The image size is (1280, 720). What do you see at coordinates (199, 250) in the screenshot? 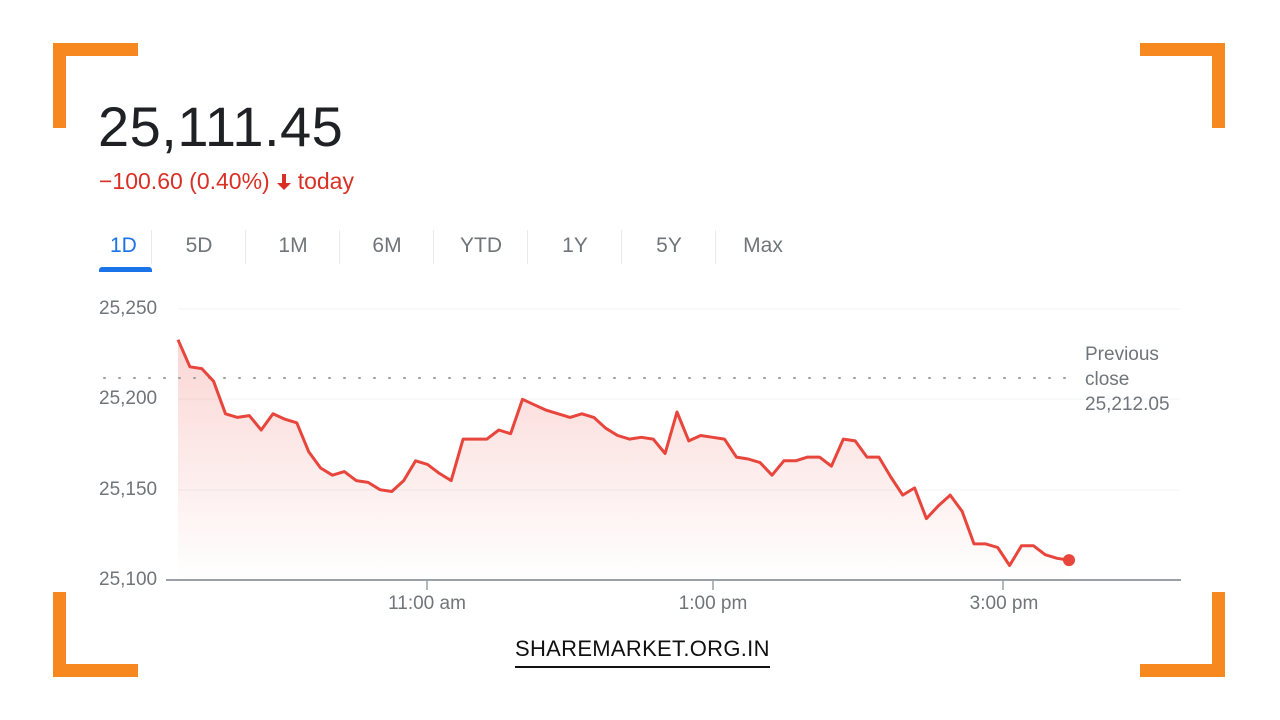
I see `tab-5d: 5D` at bounding box center [199, 250].